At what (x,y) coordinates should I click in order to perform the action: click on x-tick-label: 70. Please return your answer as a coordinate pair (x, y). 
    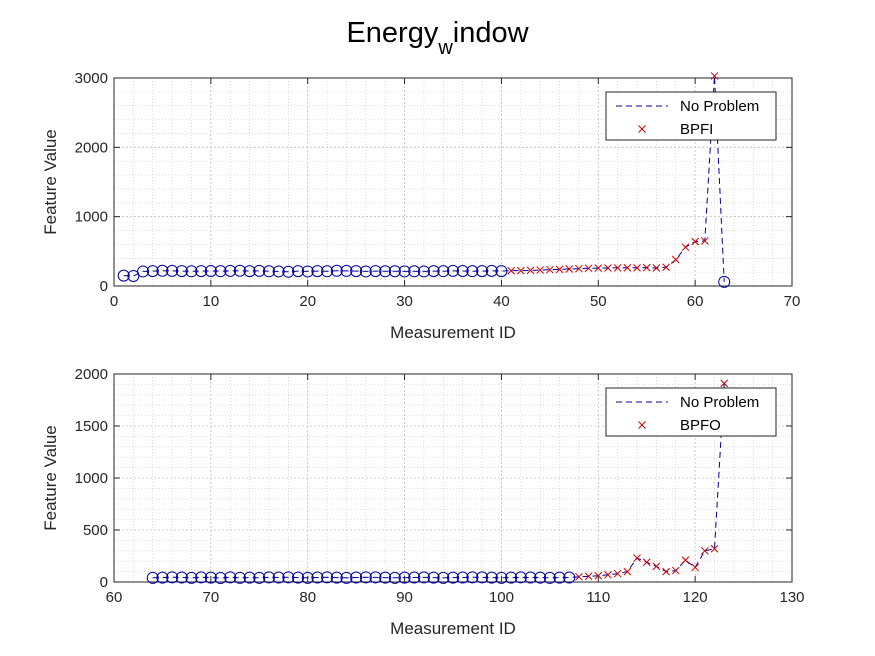
    Looking at the image, I should click on (792, 301).